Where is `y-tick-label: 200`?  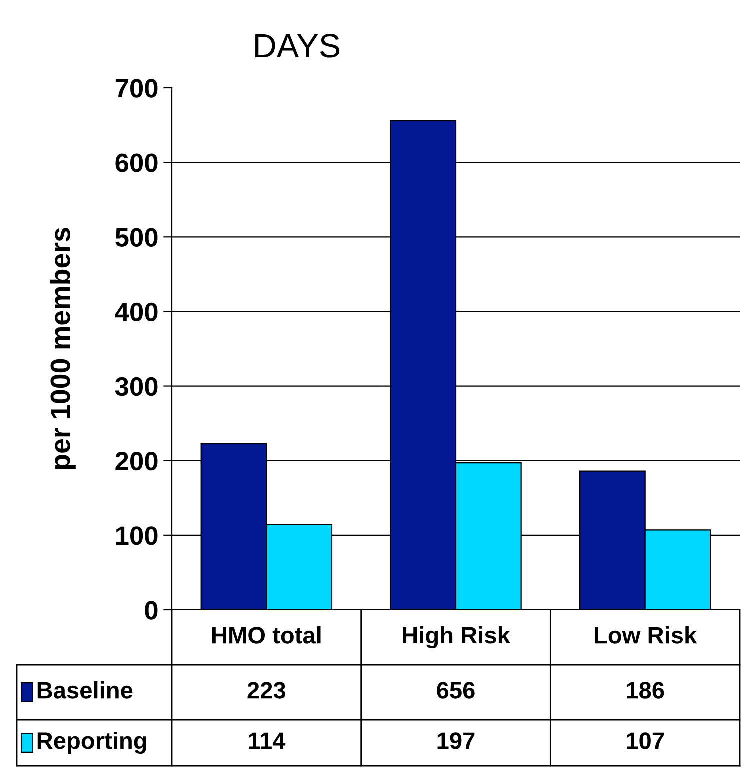
y-tick-label: 200 is located at coordinates (137, 461).